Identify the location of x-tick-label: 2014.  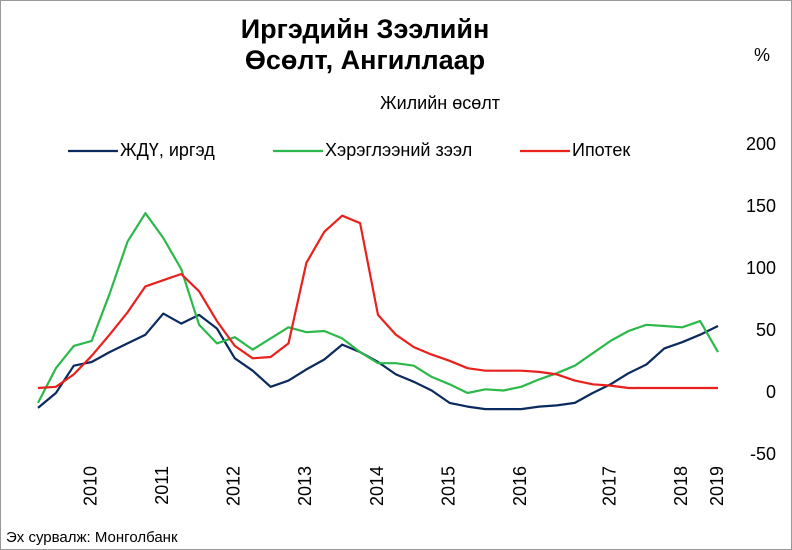
(377, 486).